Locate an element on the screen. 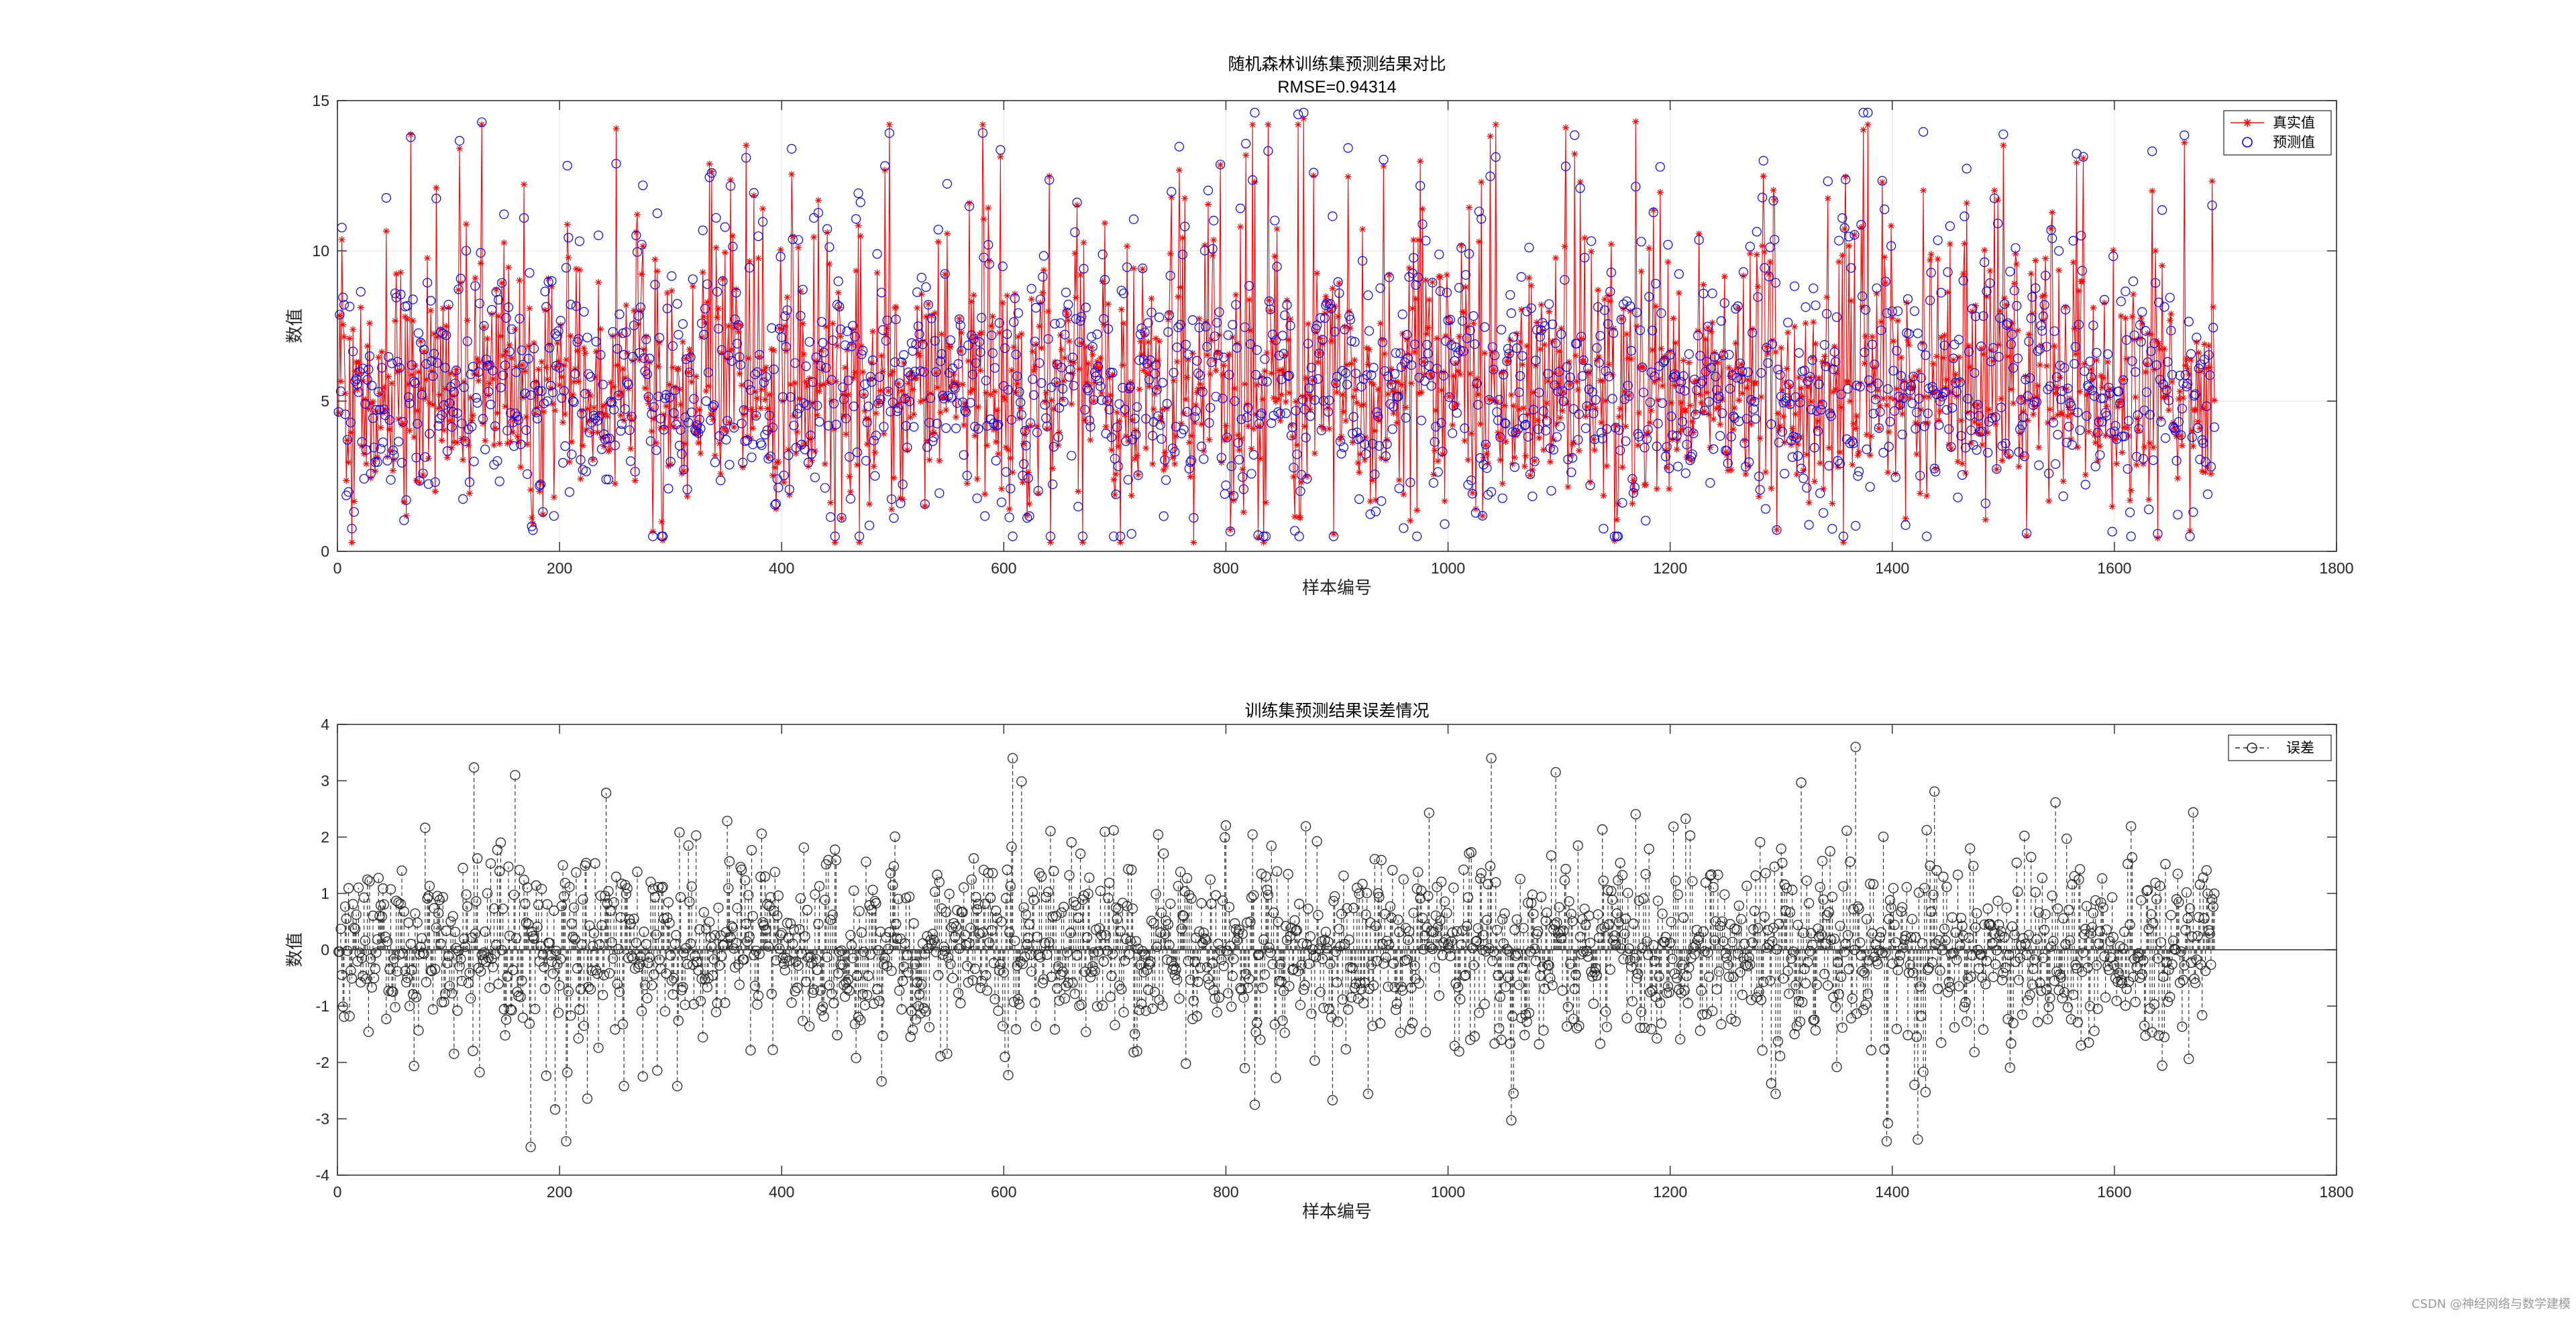 This screenshot has width=2576, height=1318. top-y-tick-label: 0 is located at coordinates (325, 551).